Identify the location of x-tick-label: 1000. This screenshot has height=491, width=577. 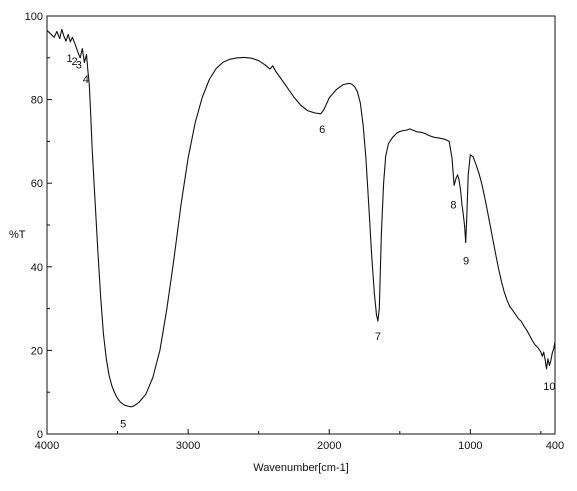
(470, 446).